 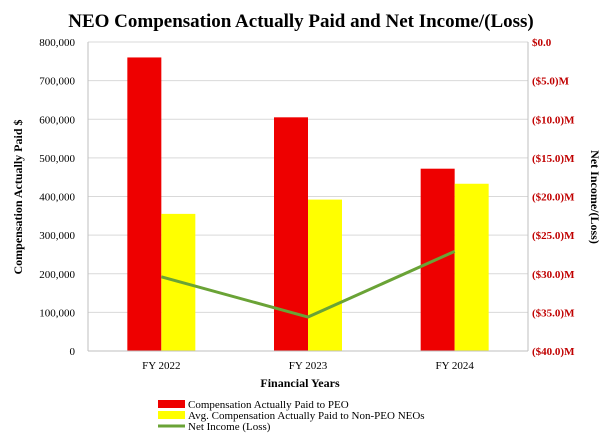 I want to click on x-tick-label: FY 2022, so click(x=161, y=366).